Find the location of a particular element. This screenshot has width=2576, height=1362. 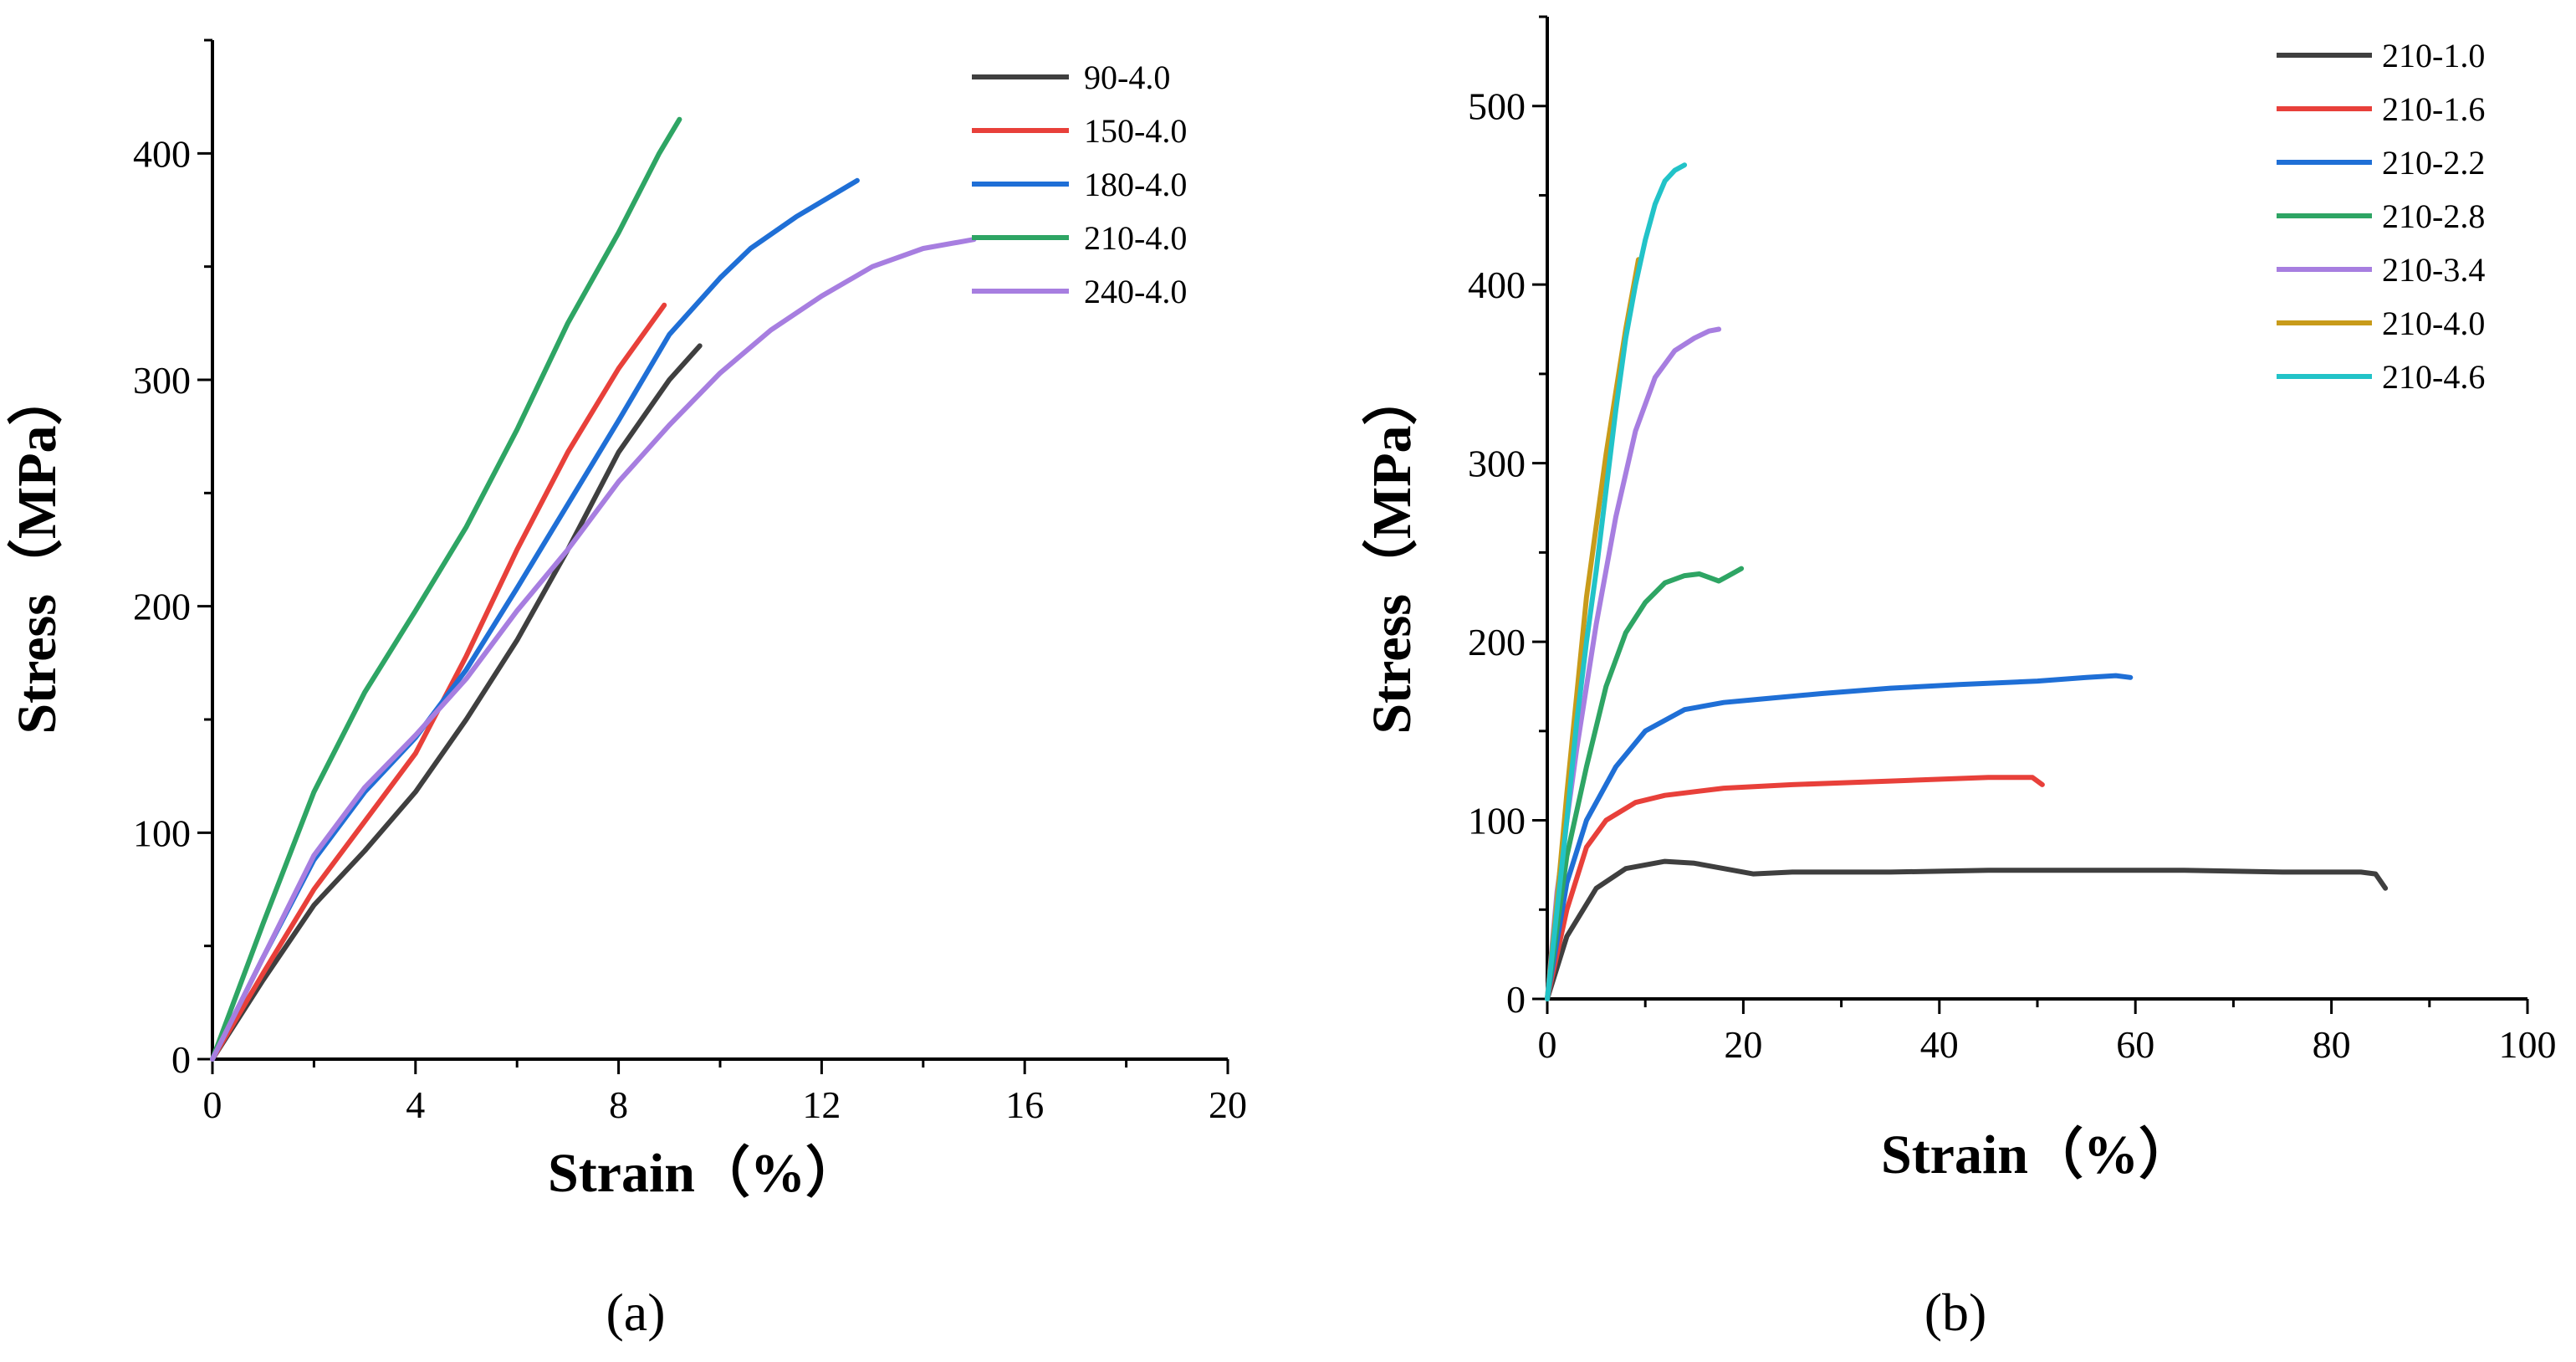

x-tick-label: 16 is located at coordinates (1024, 1104).